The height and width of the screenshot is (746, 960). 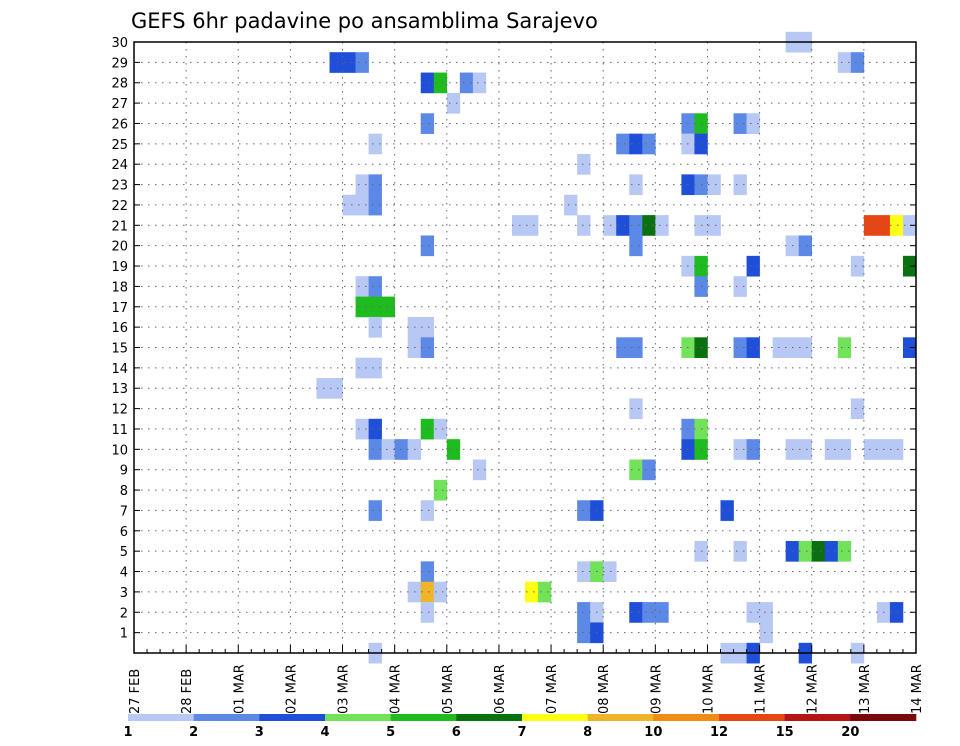 I want to click on chart-title: GEFS 6hr padavine po ansamblima Sarajevo, so click(x=364, y=21).